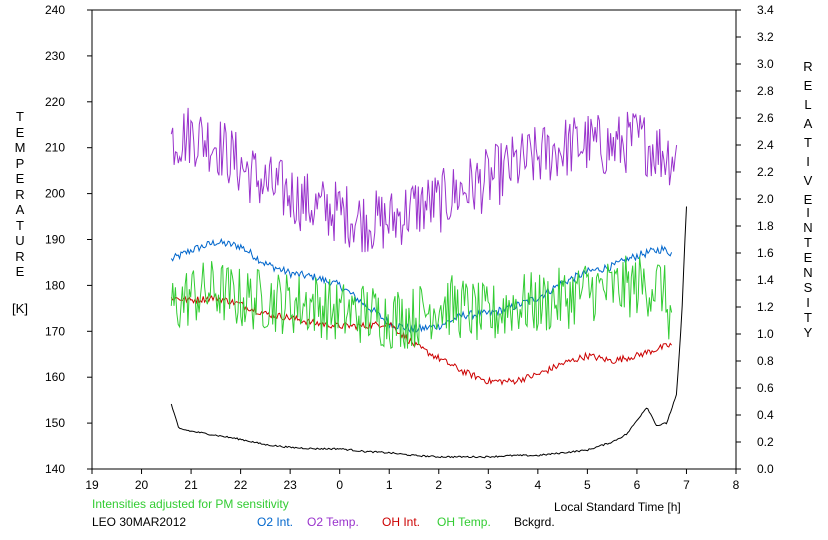  What do you see at coordinates (438, 485) in the screenshot?
I see `x-tick-label: 2` at bounding box center [438, 485].